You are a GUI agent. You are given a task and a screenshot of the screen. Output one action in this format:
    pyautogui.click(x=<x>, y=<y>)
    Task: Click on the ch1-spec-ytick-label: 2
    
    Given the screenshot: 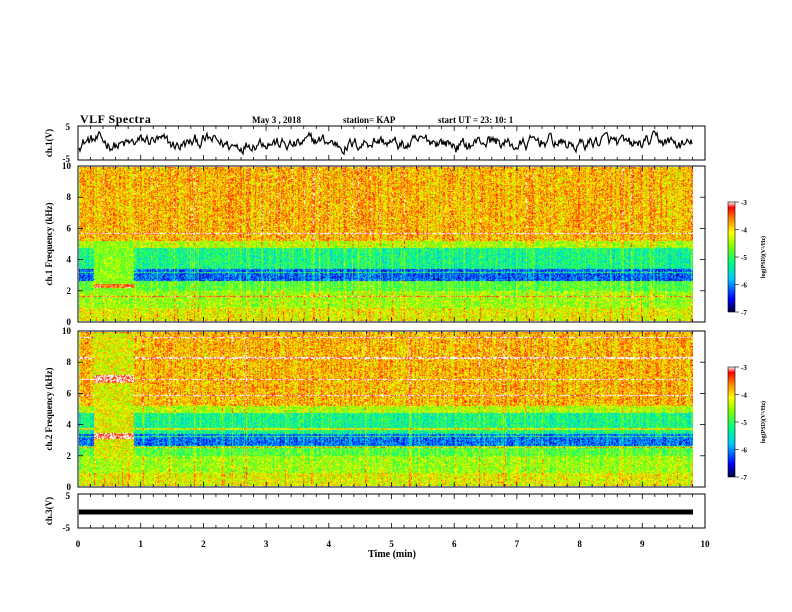 What is the action you would take?
    pyautogui.click(x=69, y=291)
    